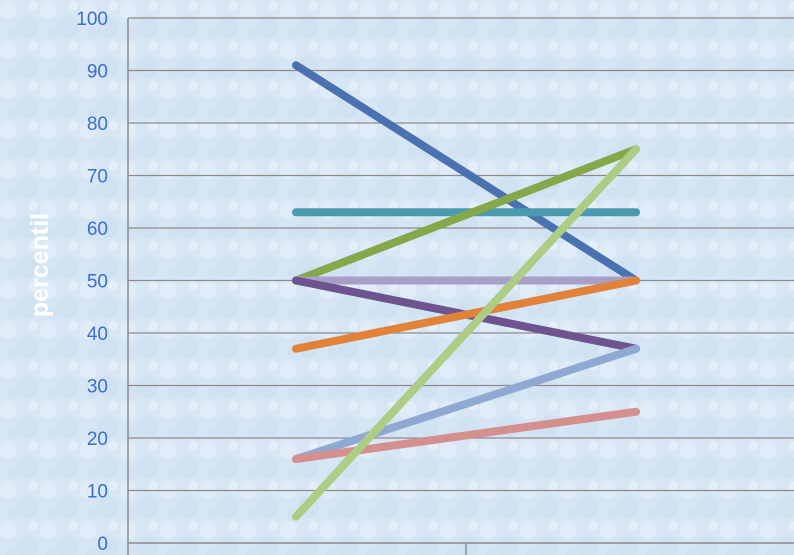 The width and height of the screenshot is (794, 555). What do you see at coordinates (92, 19) in the screenshot?
I see `y-tick-label: 100` at bounding box center [92, 19].